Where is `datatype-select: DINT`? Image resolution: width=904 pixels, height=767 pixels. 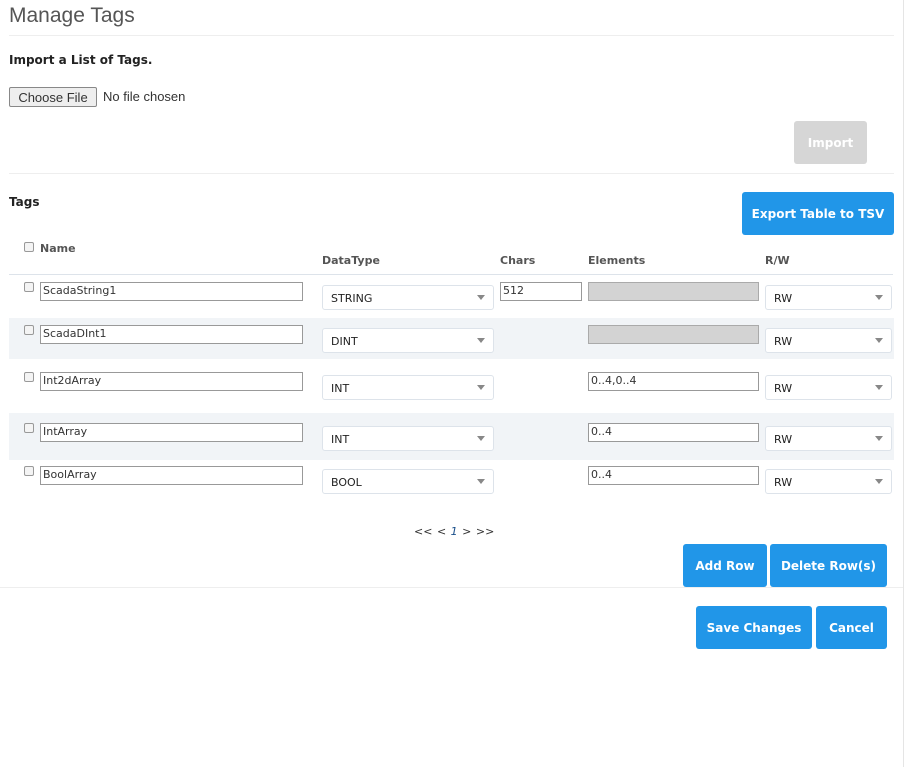
datatype-select: DINT is located at coordinates (408, 340).